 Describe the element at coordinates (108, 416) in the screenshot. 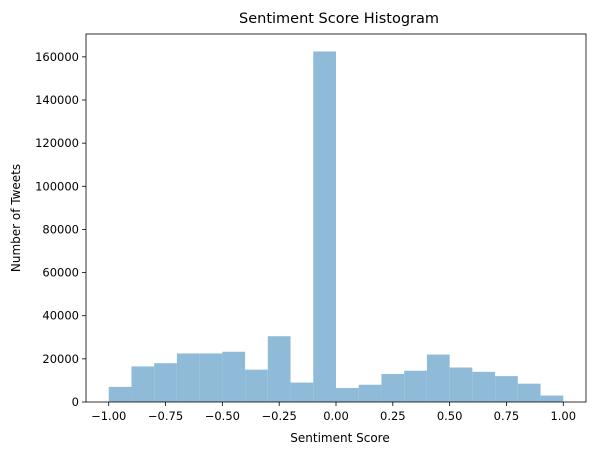

I see `x-tick-label: −1.00` at that location.